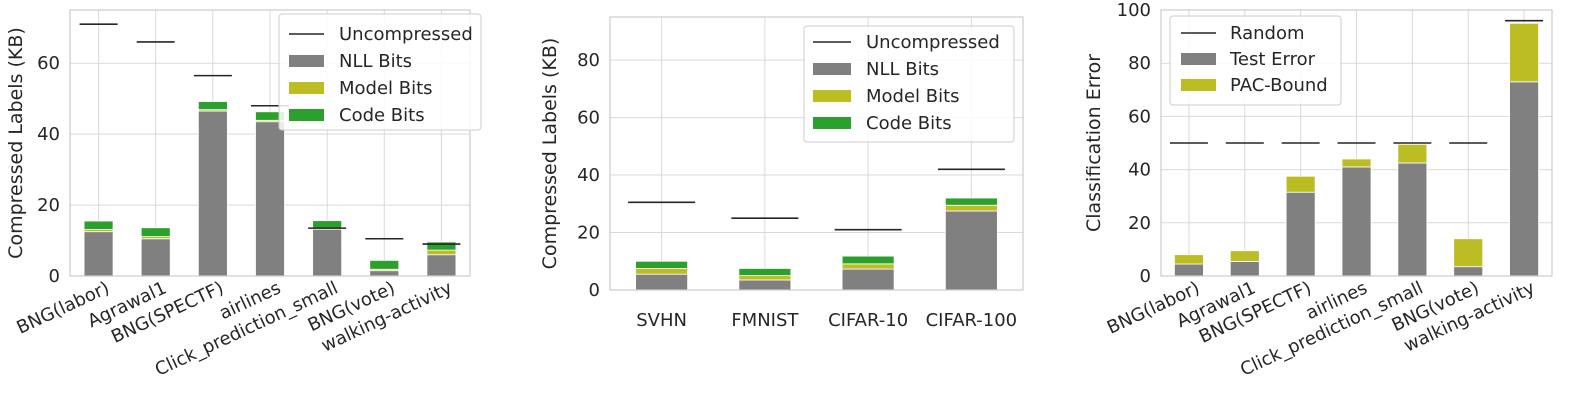 The width and height of the screenshot is (1586, 401). I want to click on y-tick-label: 100, so click(1134, 10).